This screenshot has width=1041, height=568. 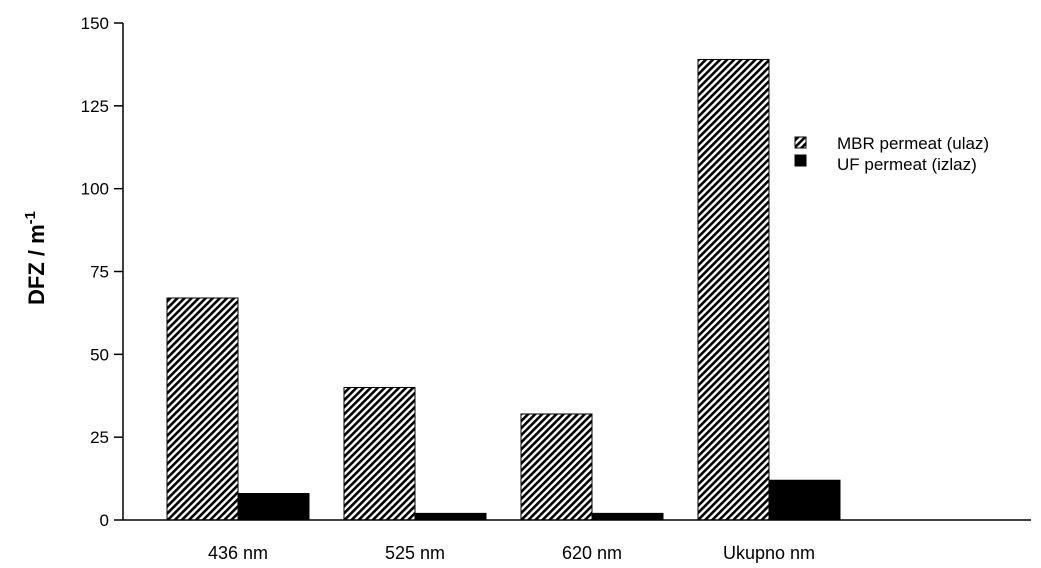 What do you see at coordinates (95, 106) in the screenshot?
I see `y-tick-label: 125` at bounding box center [95, 106].